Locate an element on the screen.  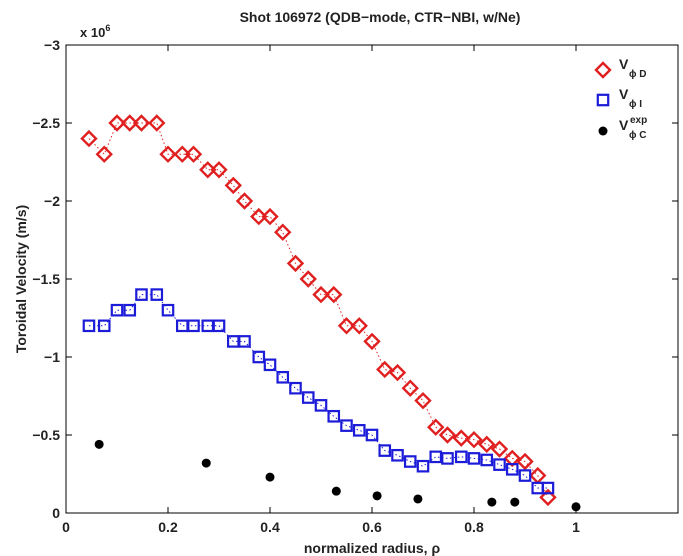
y-tick-label: −1.5 is located at coordinates (46, 279).